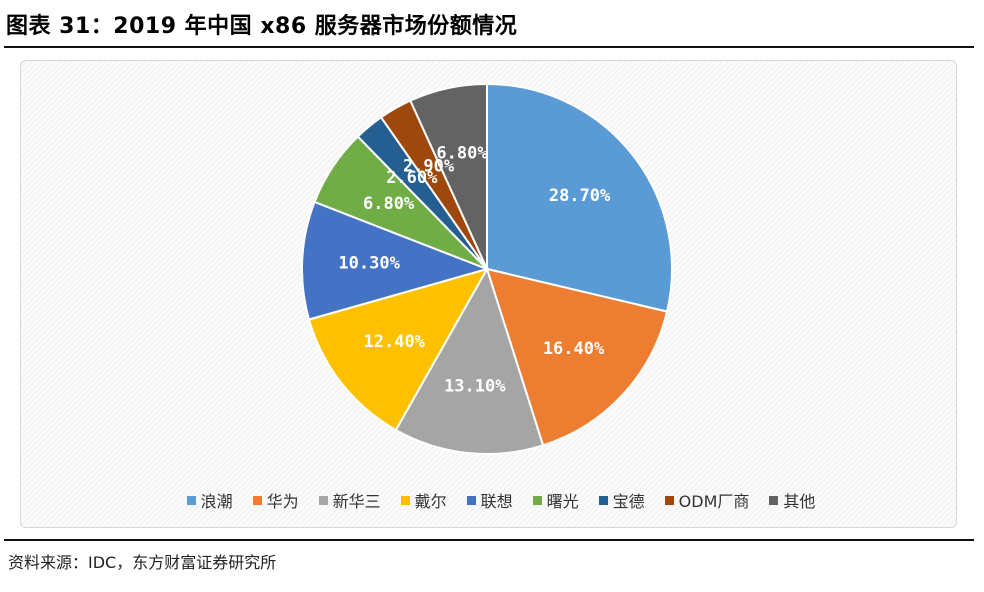  What do you see at coordinates (489, 47) in the screenshot?
I see `title-rule` at bounding box center [489, 47].